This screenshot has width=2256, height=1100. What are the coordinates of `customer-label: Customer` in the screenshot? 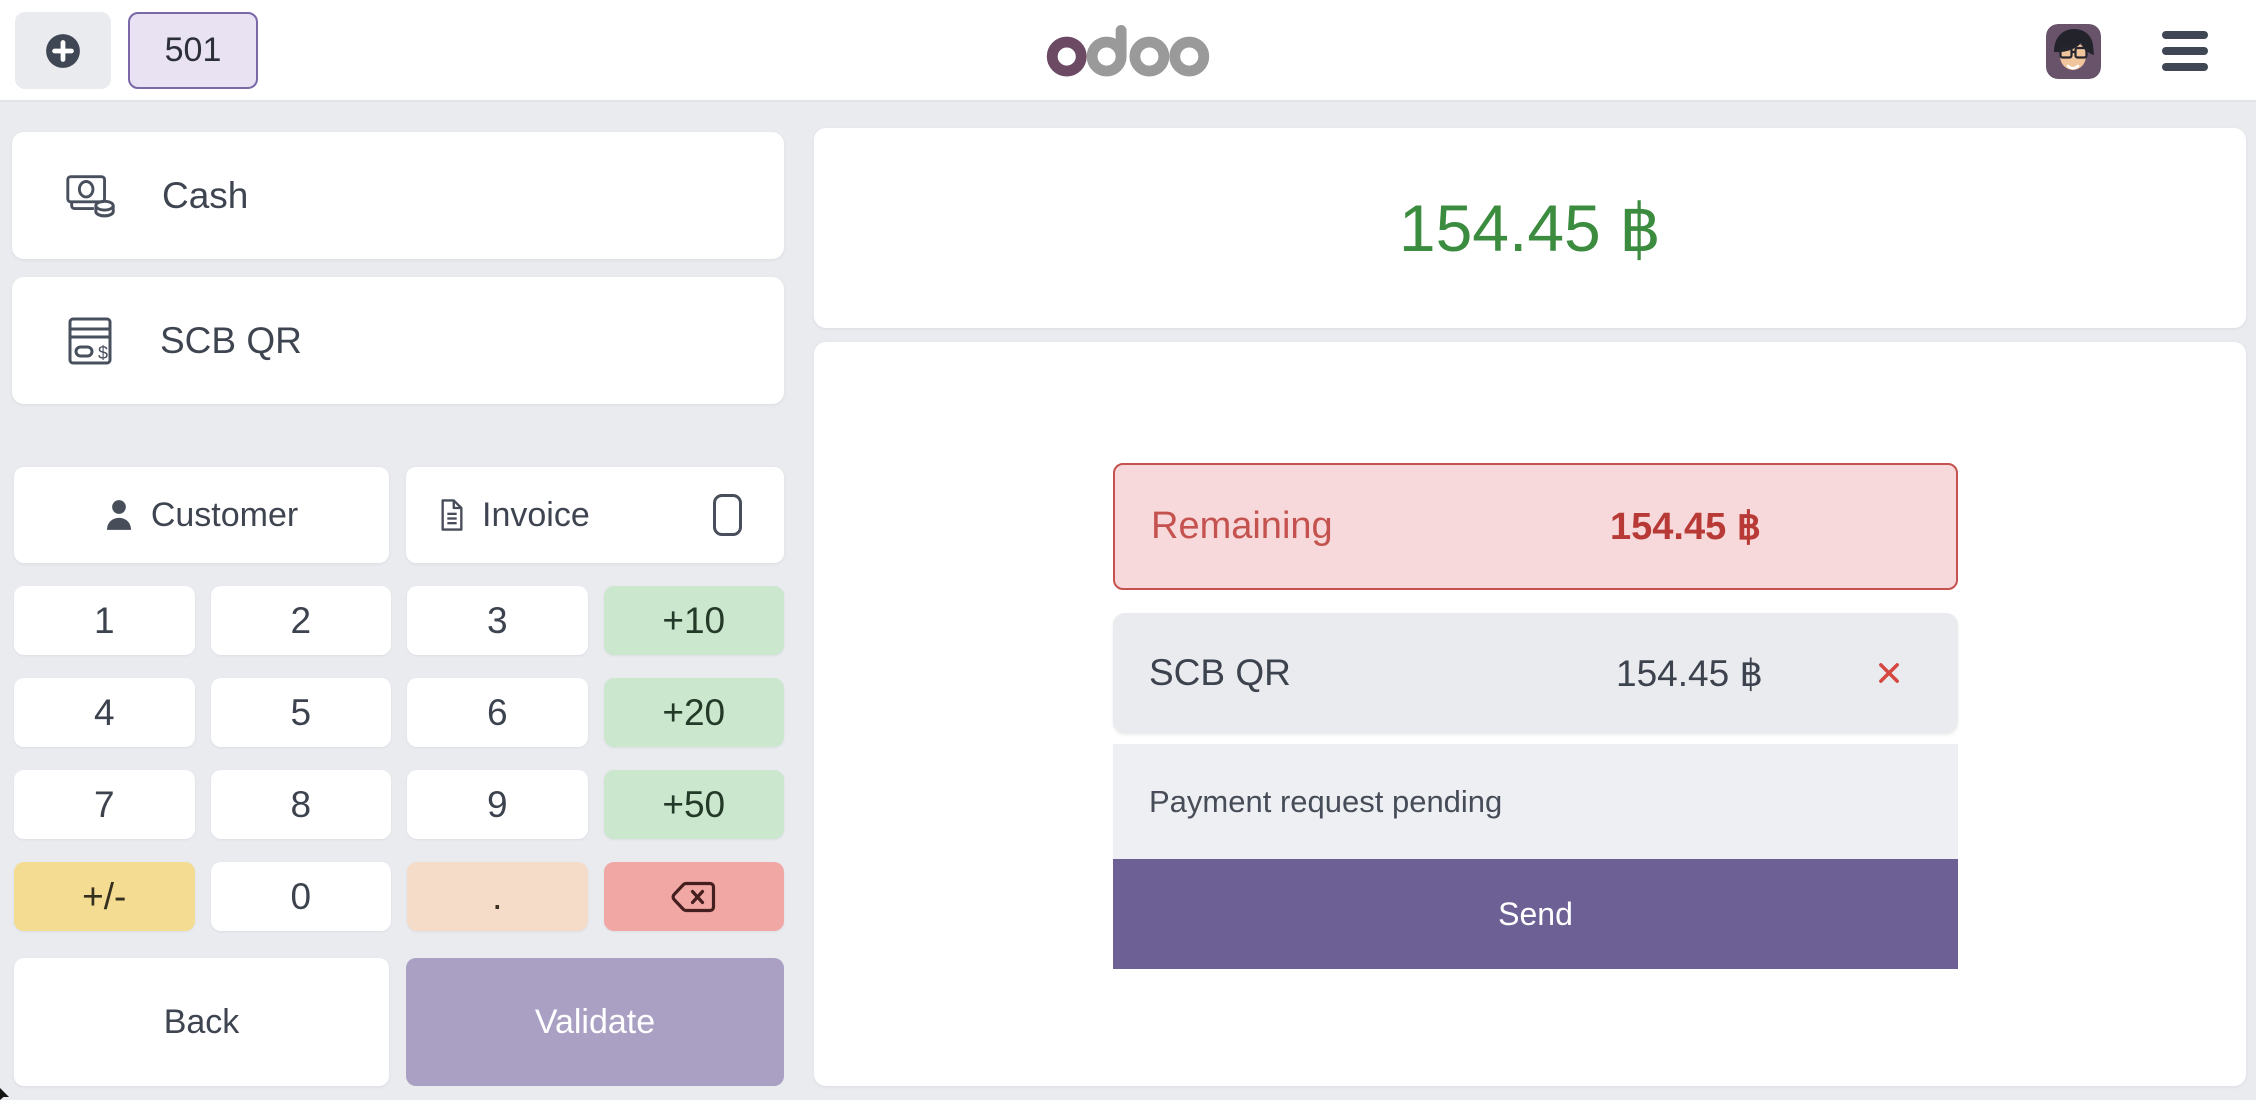 It's located at (224, 514).